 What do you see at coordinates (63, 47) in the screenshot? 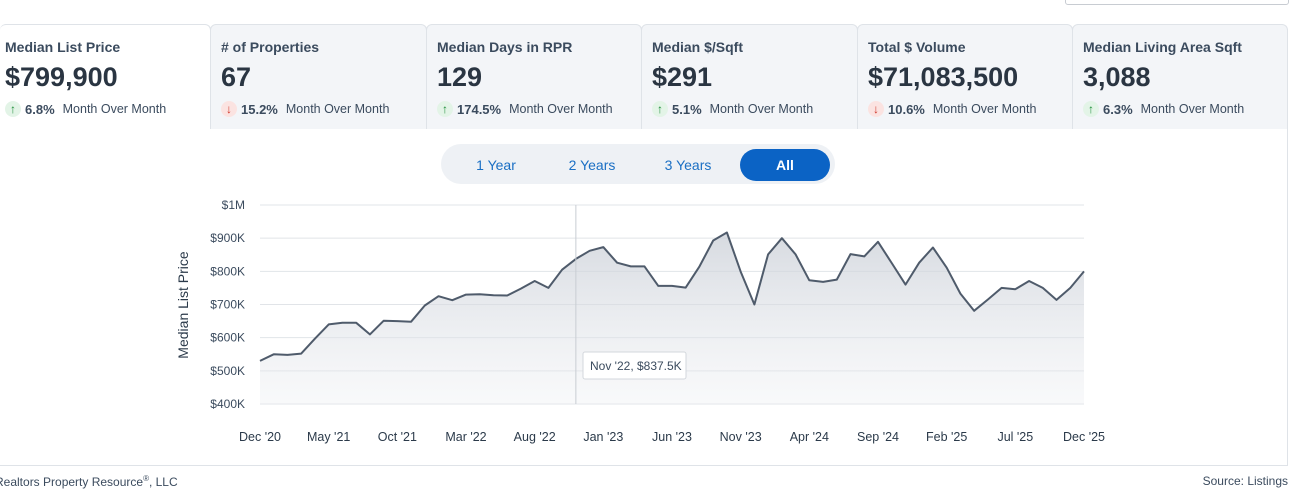
I see `metric-title: Median List Price` at bounding box center [63, 47].